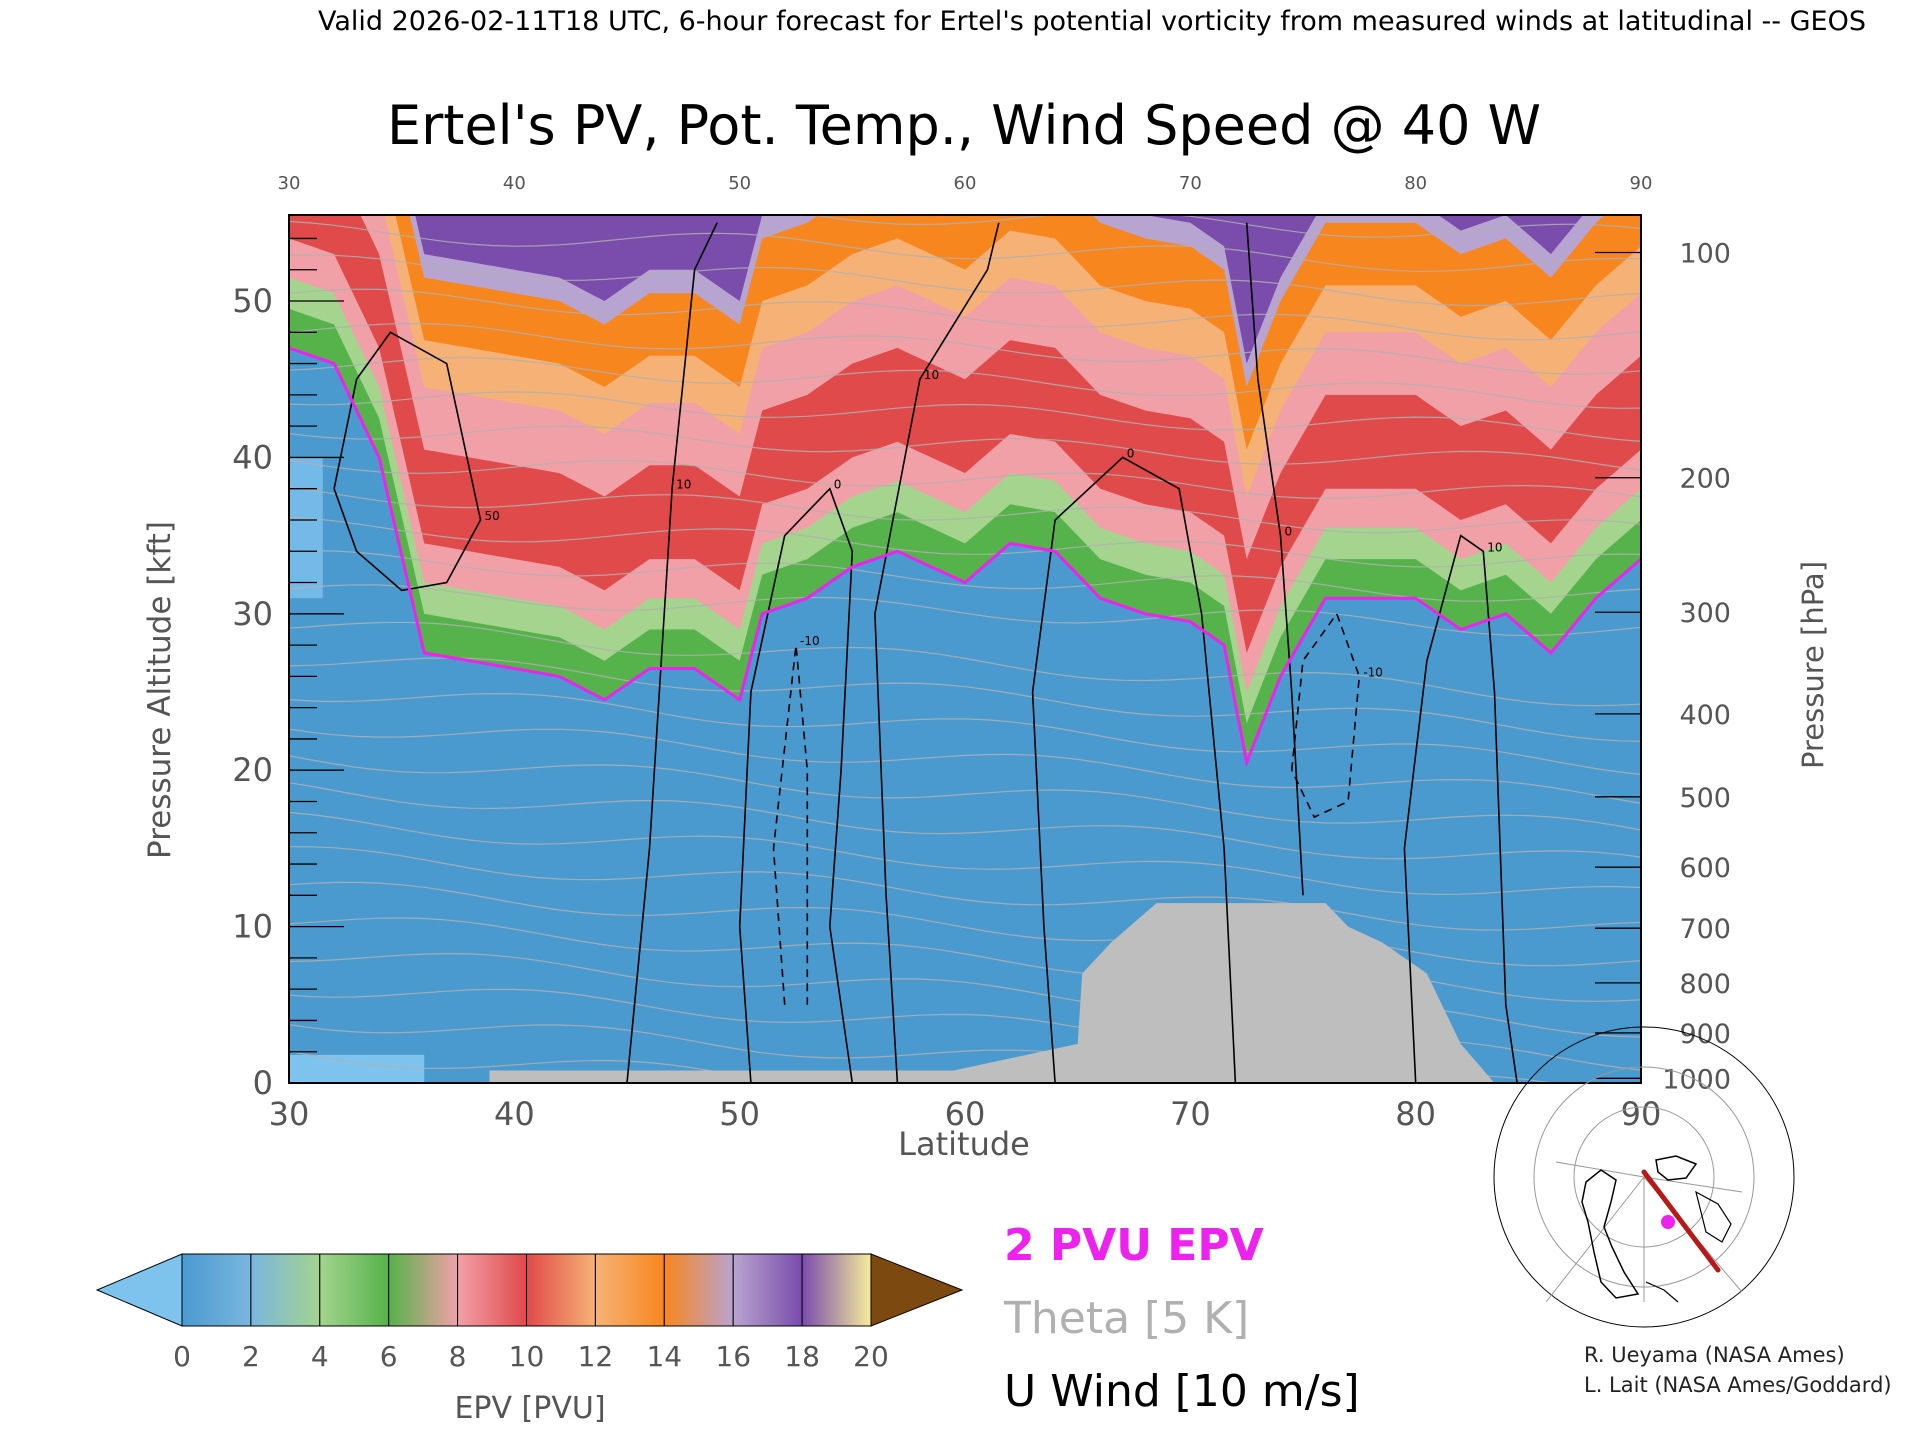 The image size is (1920, 1440). I want to click on x-tick-label: 60, so click(965, 1114).